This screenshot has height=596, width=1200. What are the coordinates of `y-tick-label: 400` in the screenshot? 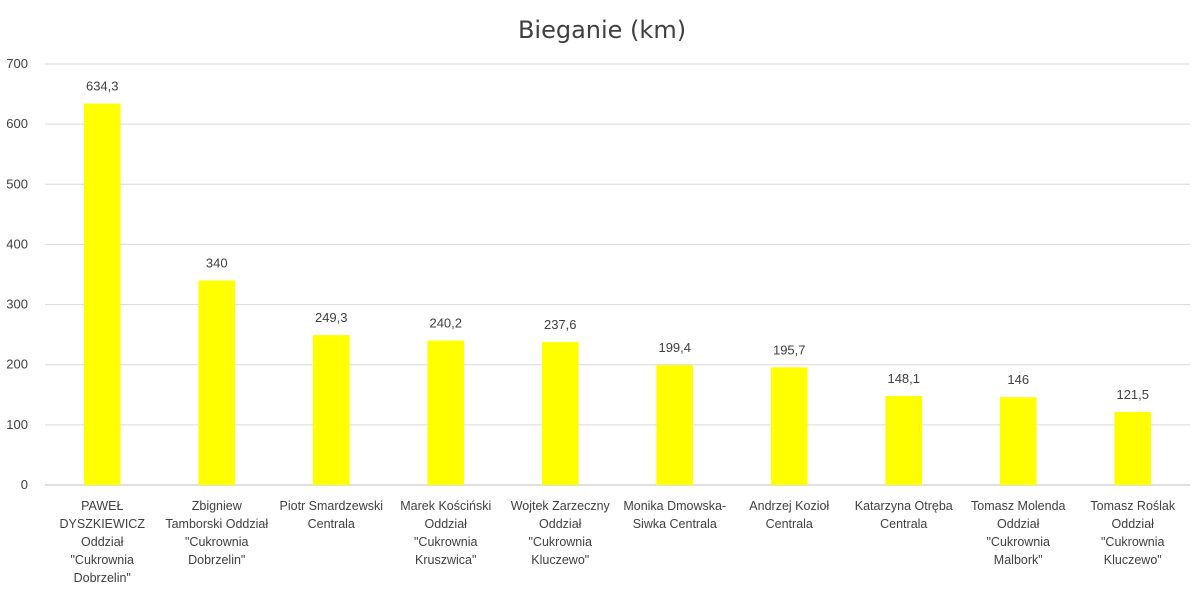 It's located at (17, 243).